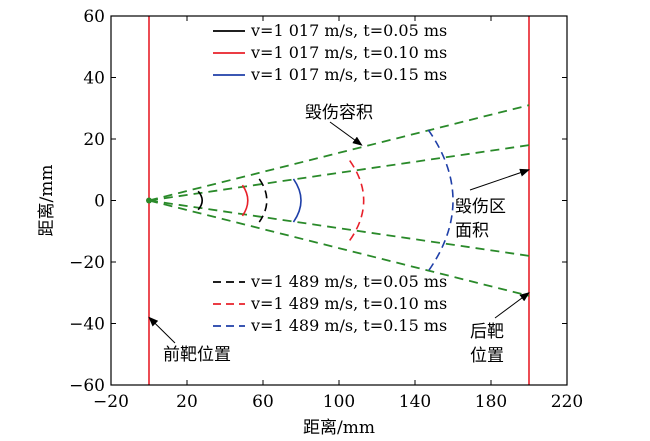 The height and width of the screenshot is (441, 650). What do you see at coordinates (348, 325) in the screenshot?
I see `legend-bottom-label-2: v=1 489 m/s, t=0.15 ms` at bounding box center [348, 325].